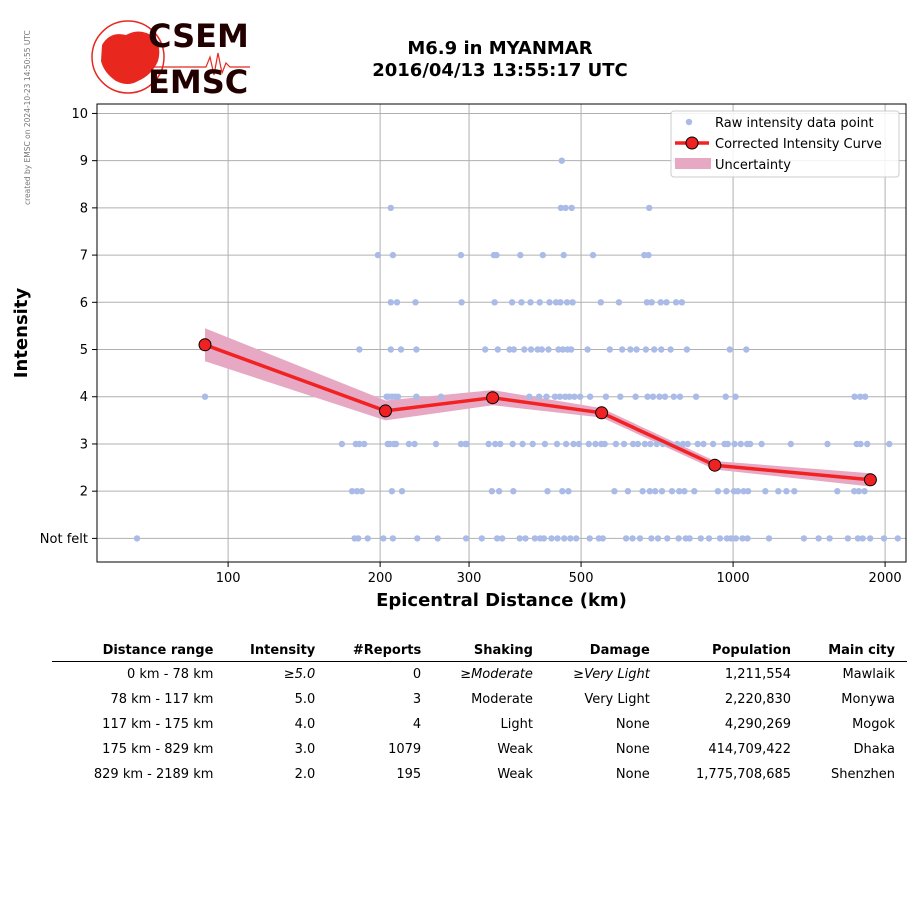  Describe the element at coordinates (305, 774) in the screenshot. I see `table-cell: 2.0` at that location.